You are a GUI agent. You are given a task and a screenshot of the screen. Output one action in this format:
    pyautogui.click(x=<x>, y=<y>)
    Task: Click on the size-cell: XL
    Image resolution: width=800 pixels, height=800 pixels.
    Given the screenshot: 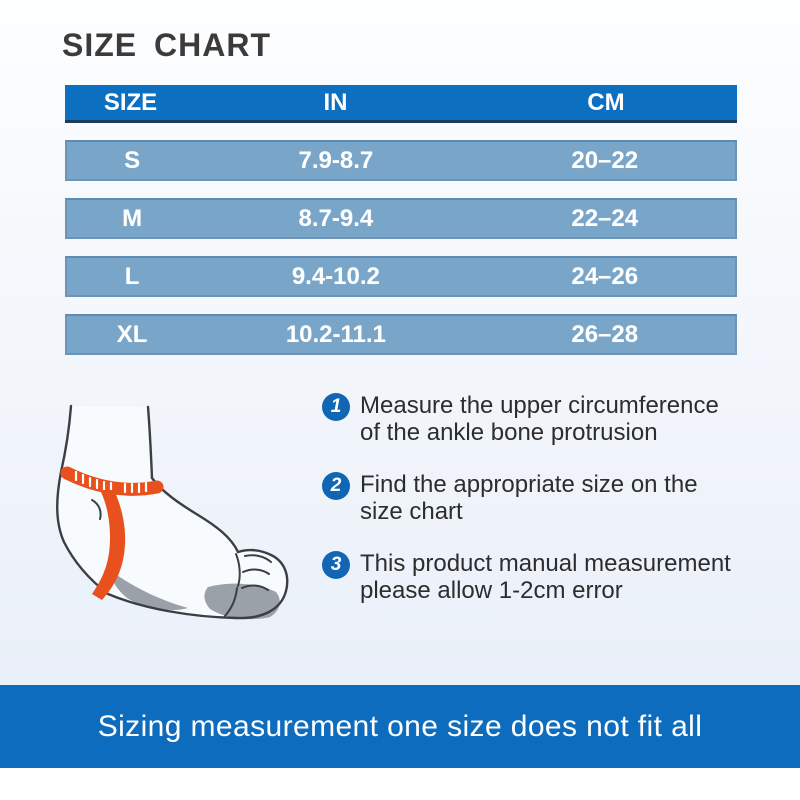 What is the action you would take?
    pyautogui.click(x=132, y=334)
    